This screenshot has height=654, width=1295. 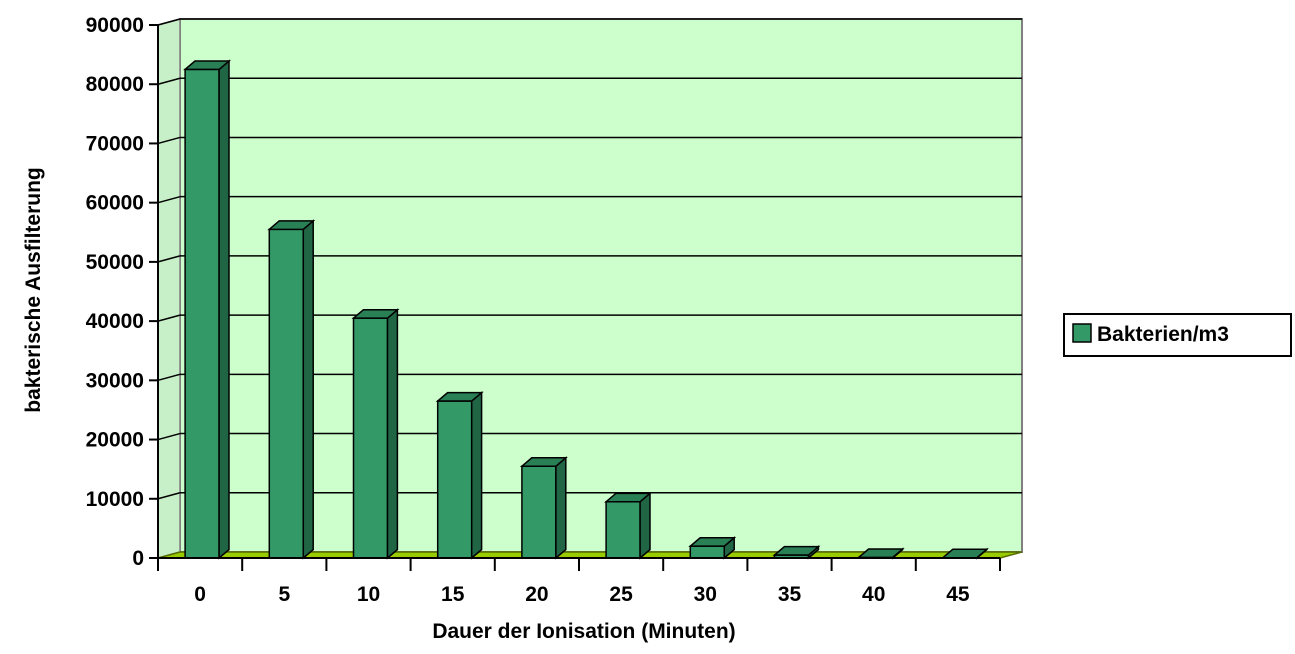 What do you see at coordinates (536, 594) in the screenshot?
I see `x-tick-label: 20` at bounding box center [536, 594].